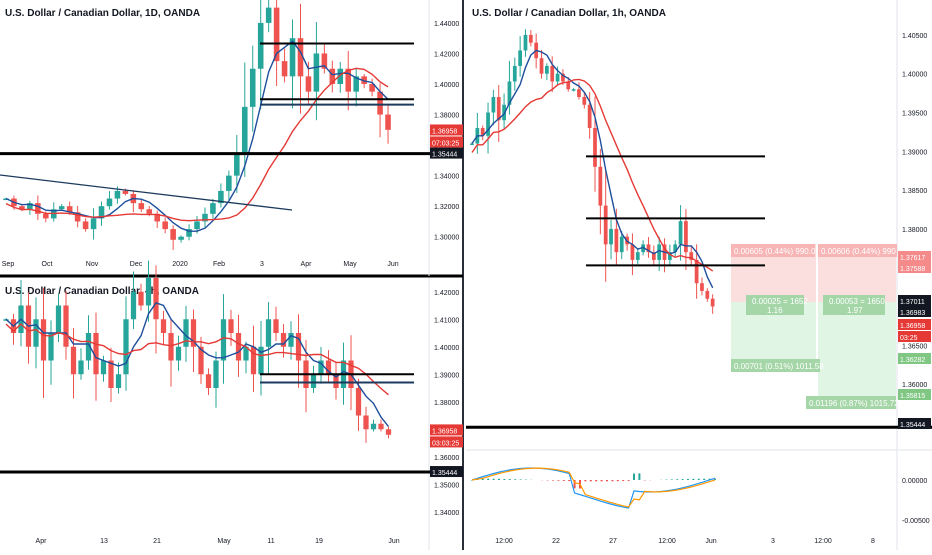  I want to click on short2-risk-label: 0.00606 (0.44%) 990, so click(858, 251).